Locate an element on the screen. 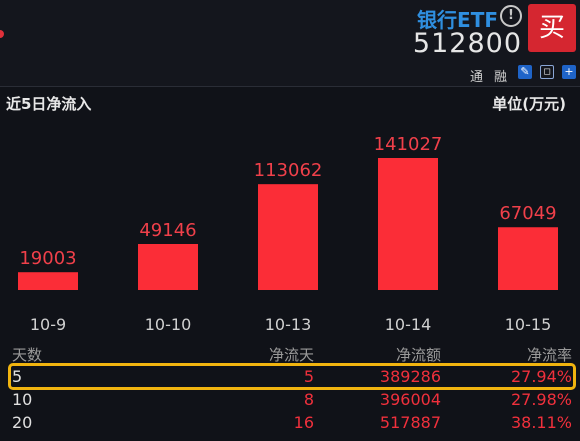 The width and height of the screenshot is (580, 441). row-net-days: 16 is located at coordinates (303, 422).